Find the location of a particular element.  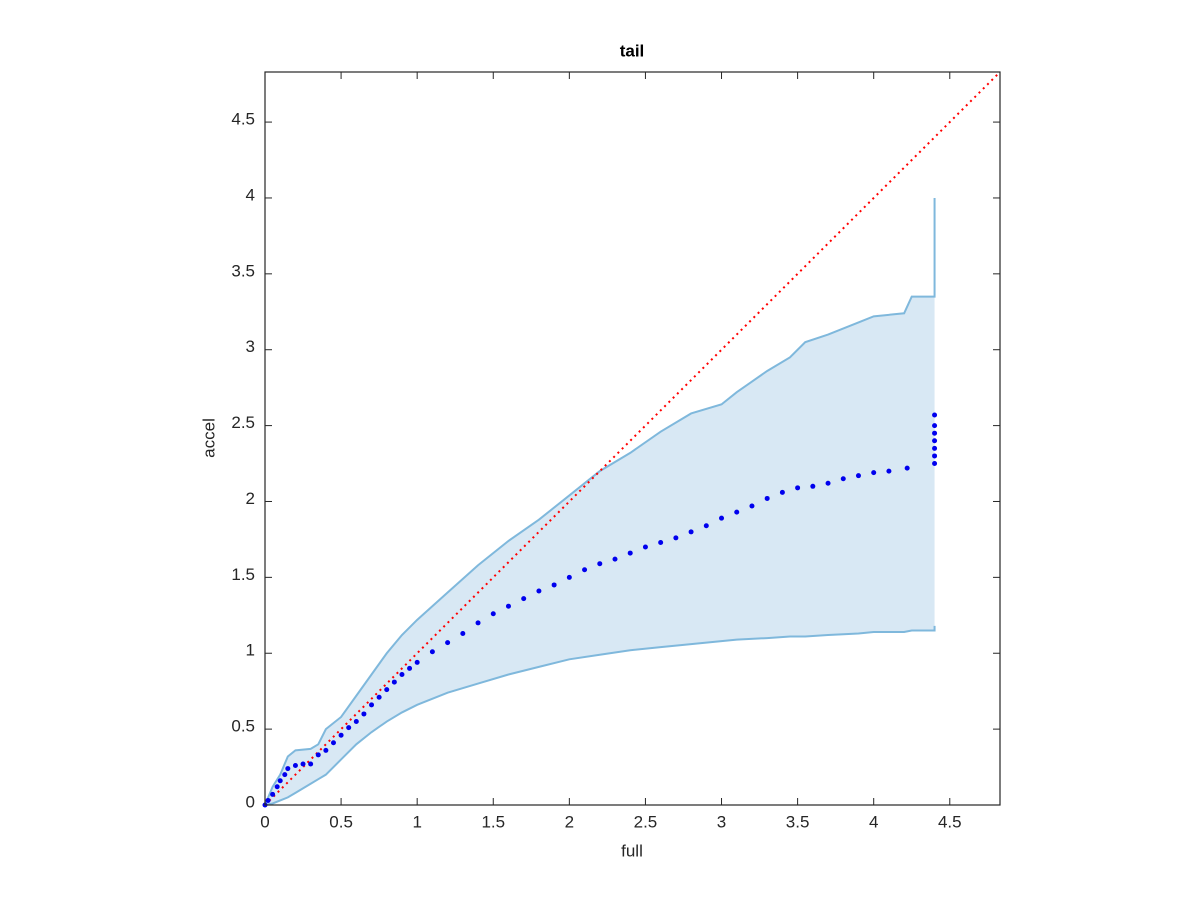

y-tick-label: 4 is located at coordinates (250, 194).